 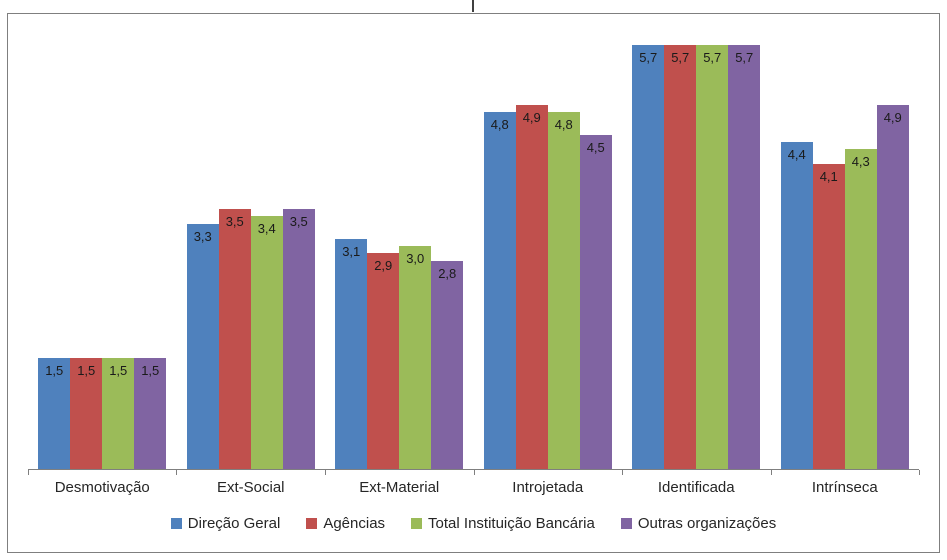 I want to click on legend-label: Agências, so click(x=354, y=523).